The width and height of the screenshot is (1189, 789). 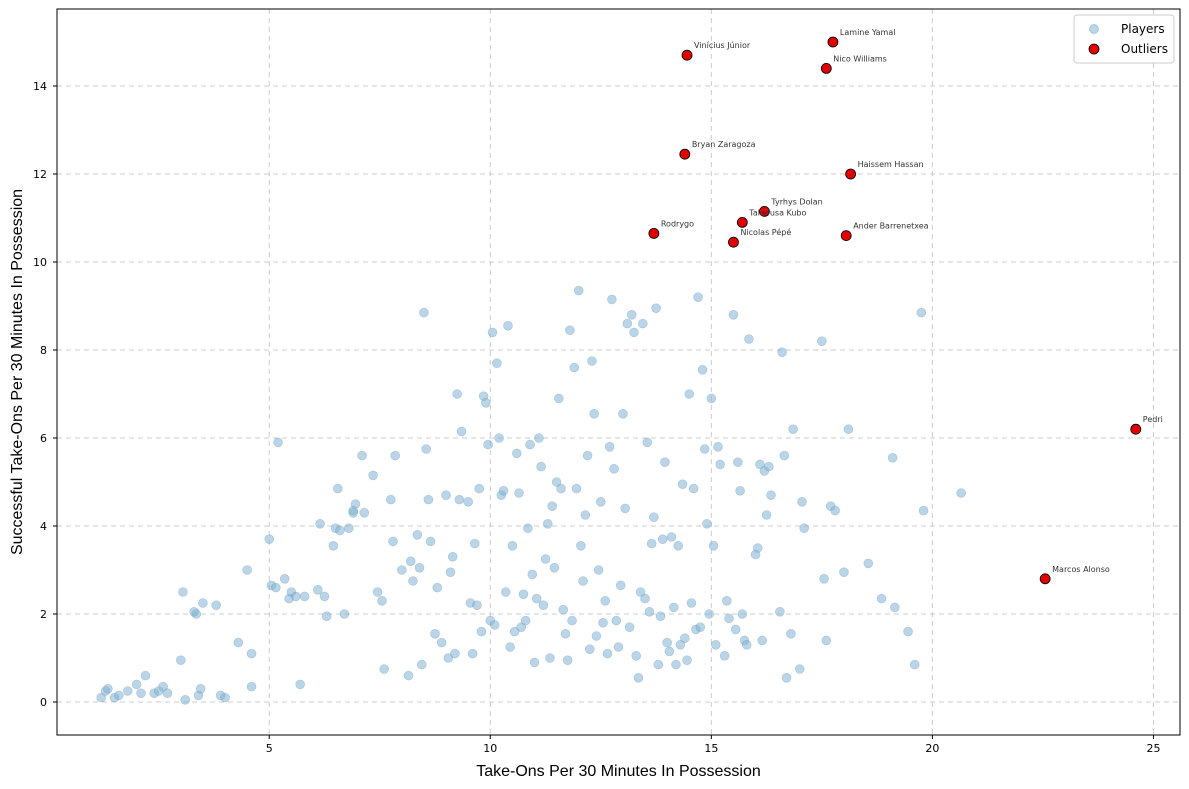 I want to click on legend-marker-players, so click(x=1094, y=29).